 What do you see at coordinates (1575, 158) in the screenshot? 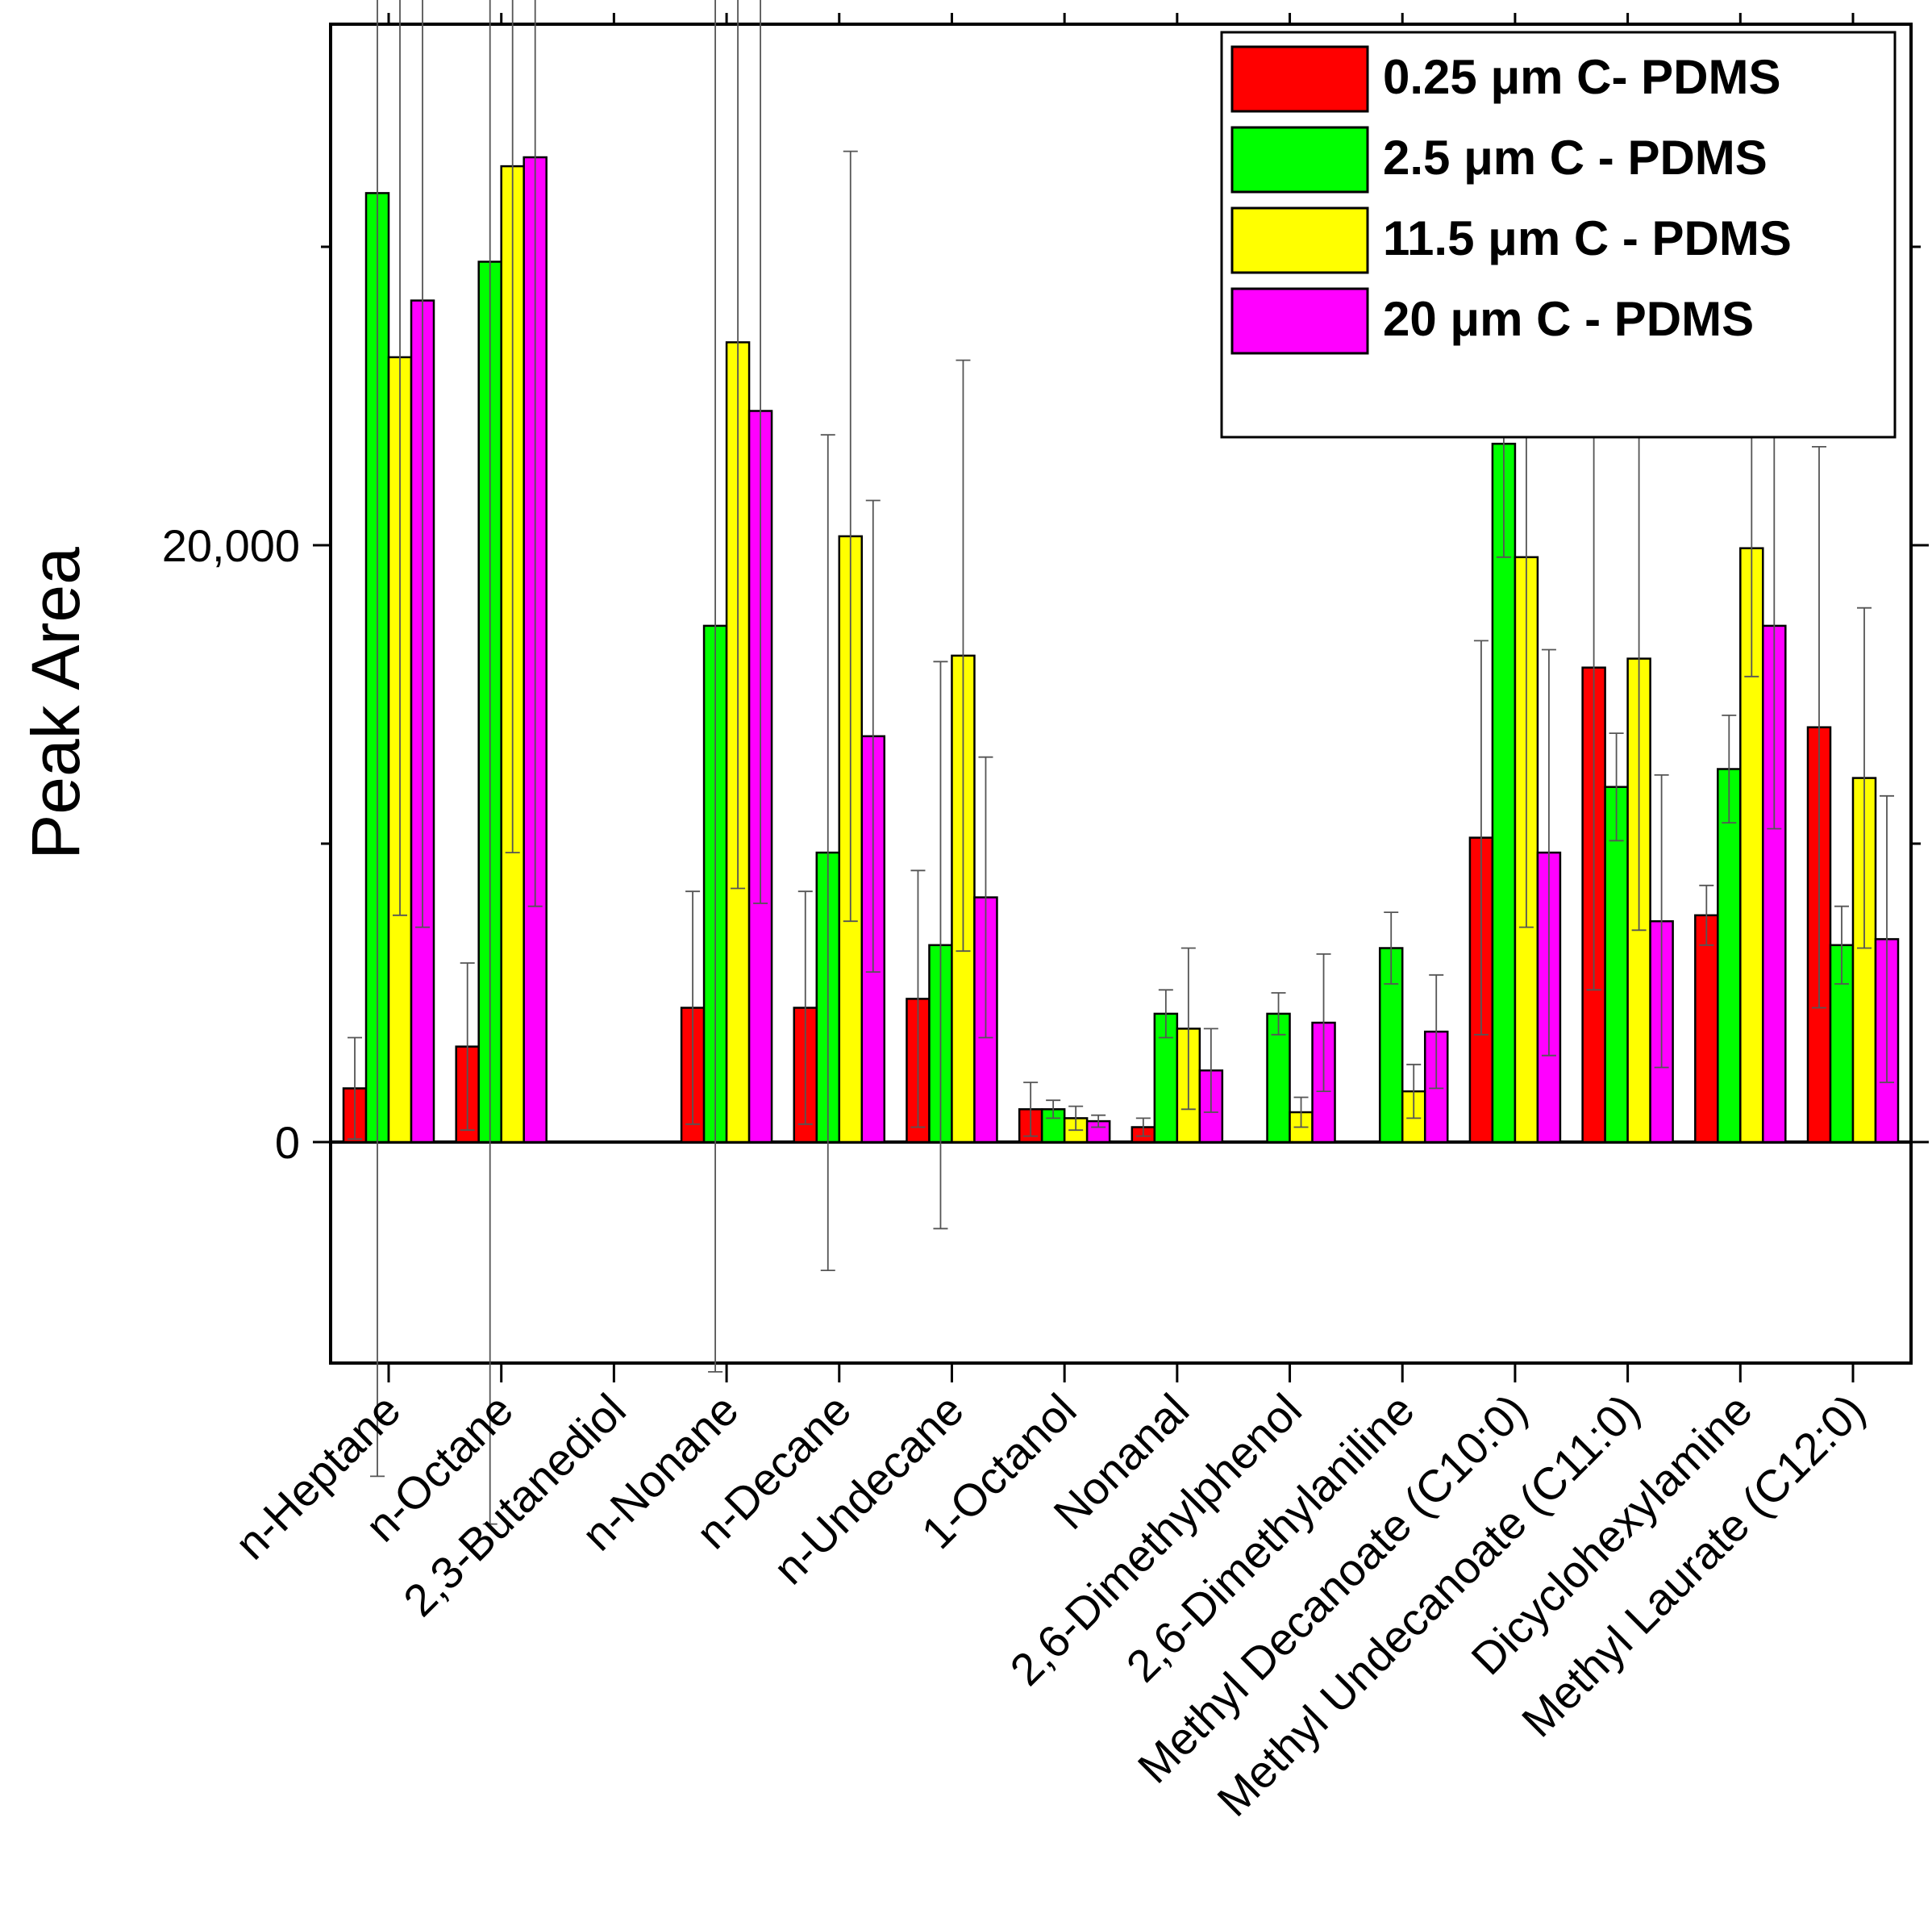
I see `legend-label: 2.5 μm C - PDMS` at bounding box center [1575, 158].